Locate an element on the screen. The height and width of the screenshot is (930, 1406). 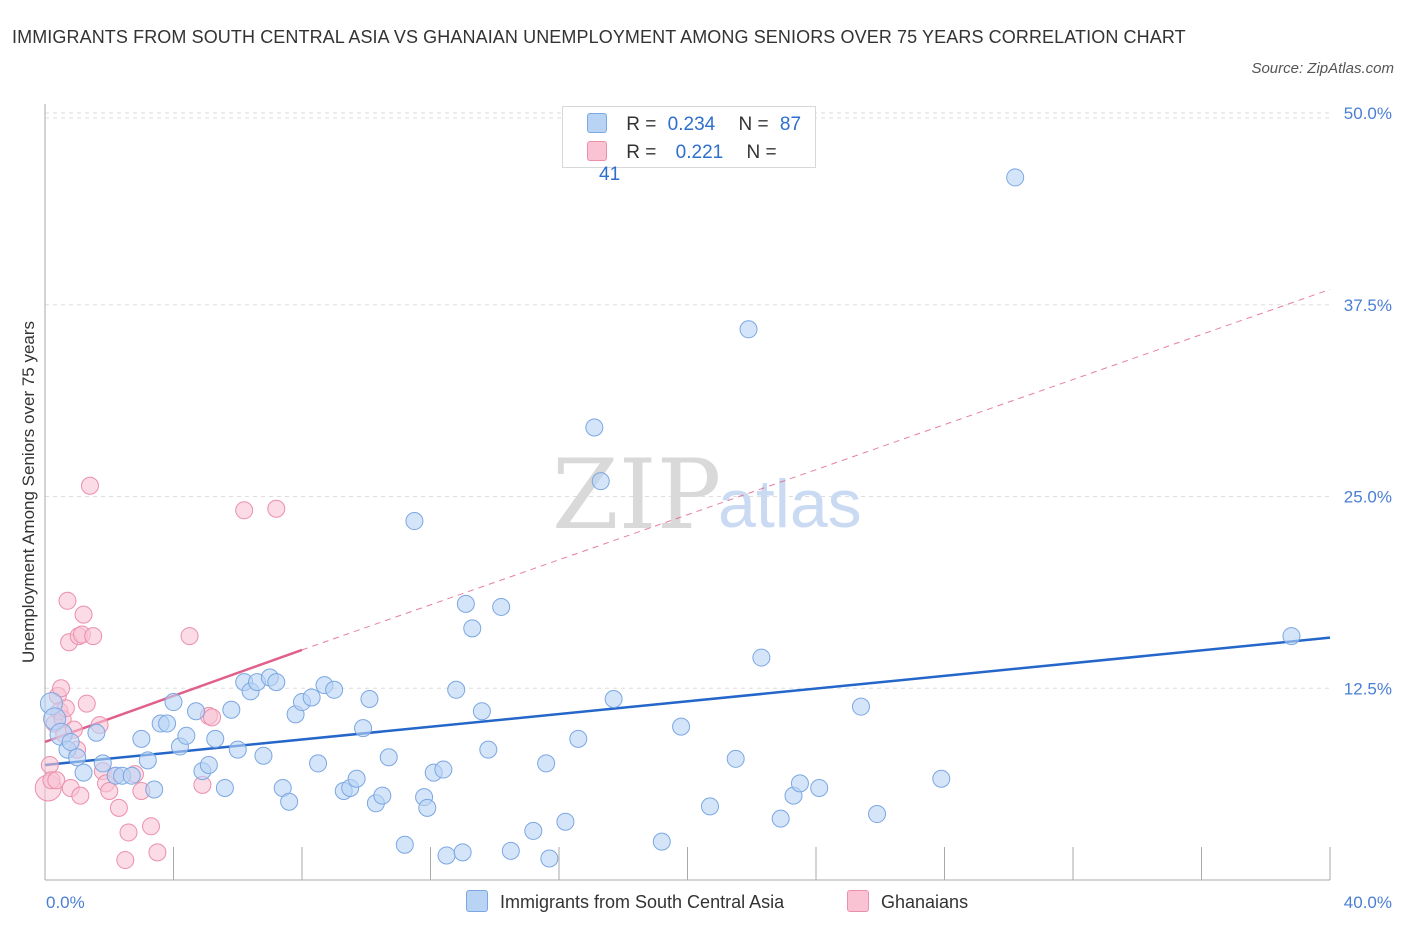
y-tick-label-1: 25.0% is located at coordinates (1368, 497).